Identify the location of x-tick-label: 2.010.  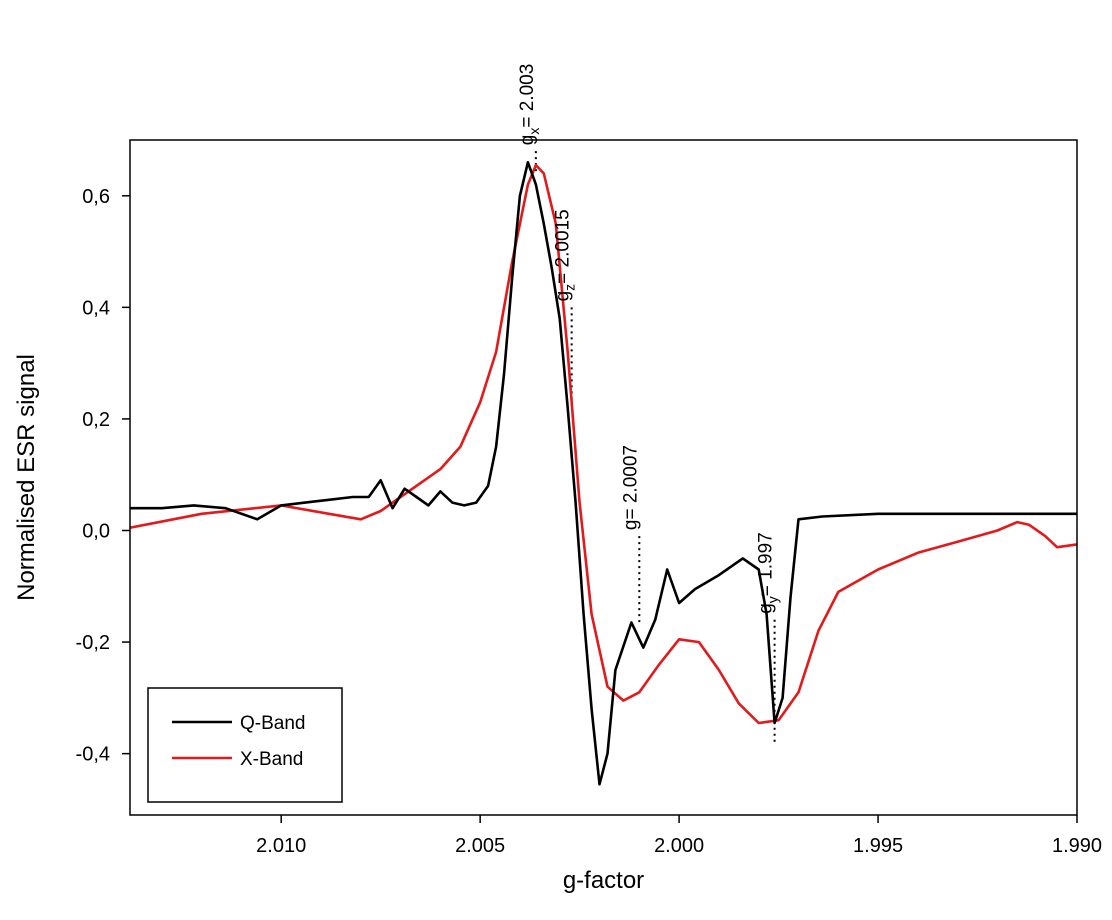
(281, 846).